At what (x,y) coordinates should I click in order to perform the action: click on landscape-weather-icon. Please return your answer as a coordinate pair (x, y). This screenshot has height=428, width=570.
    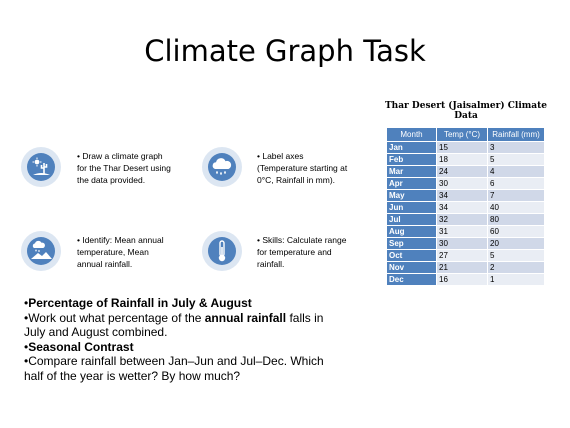
    Looking at the image, I should click on (41, 251).